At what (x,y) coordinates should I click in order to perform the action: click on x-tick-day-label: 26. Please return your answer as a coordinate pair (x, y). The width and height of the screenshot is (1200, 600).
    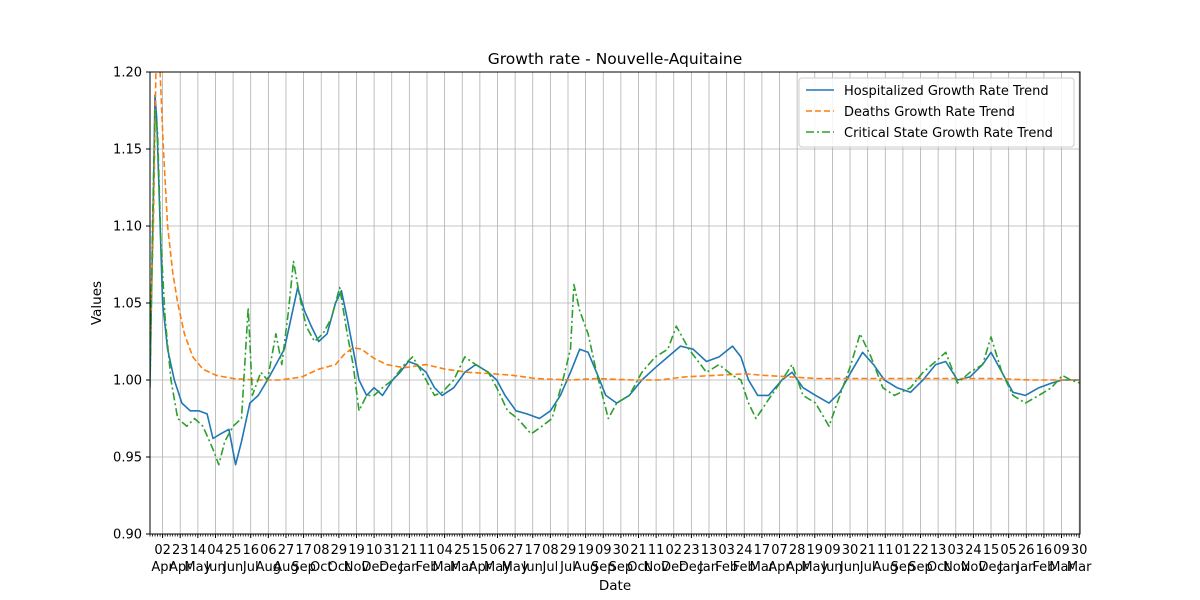
    Looking at the image, I should click on (1026, 550).